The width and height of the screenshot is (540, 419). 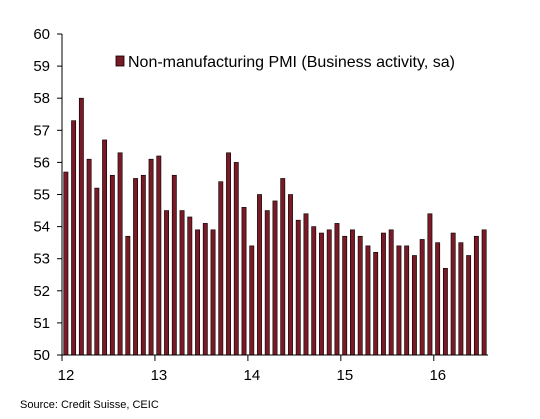 What do you see at coordinates (41, 291) in the screenshot?
I see `y-tick-label: 52` at bounding box center [41, 291].